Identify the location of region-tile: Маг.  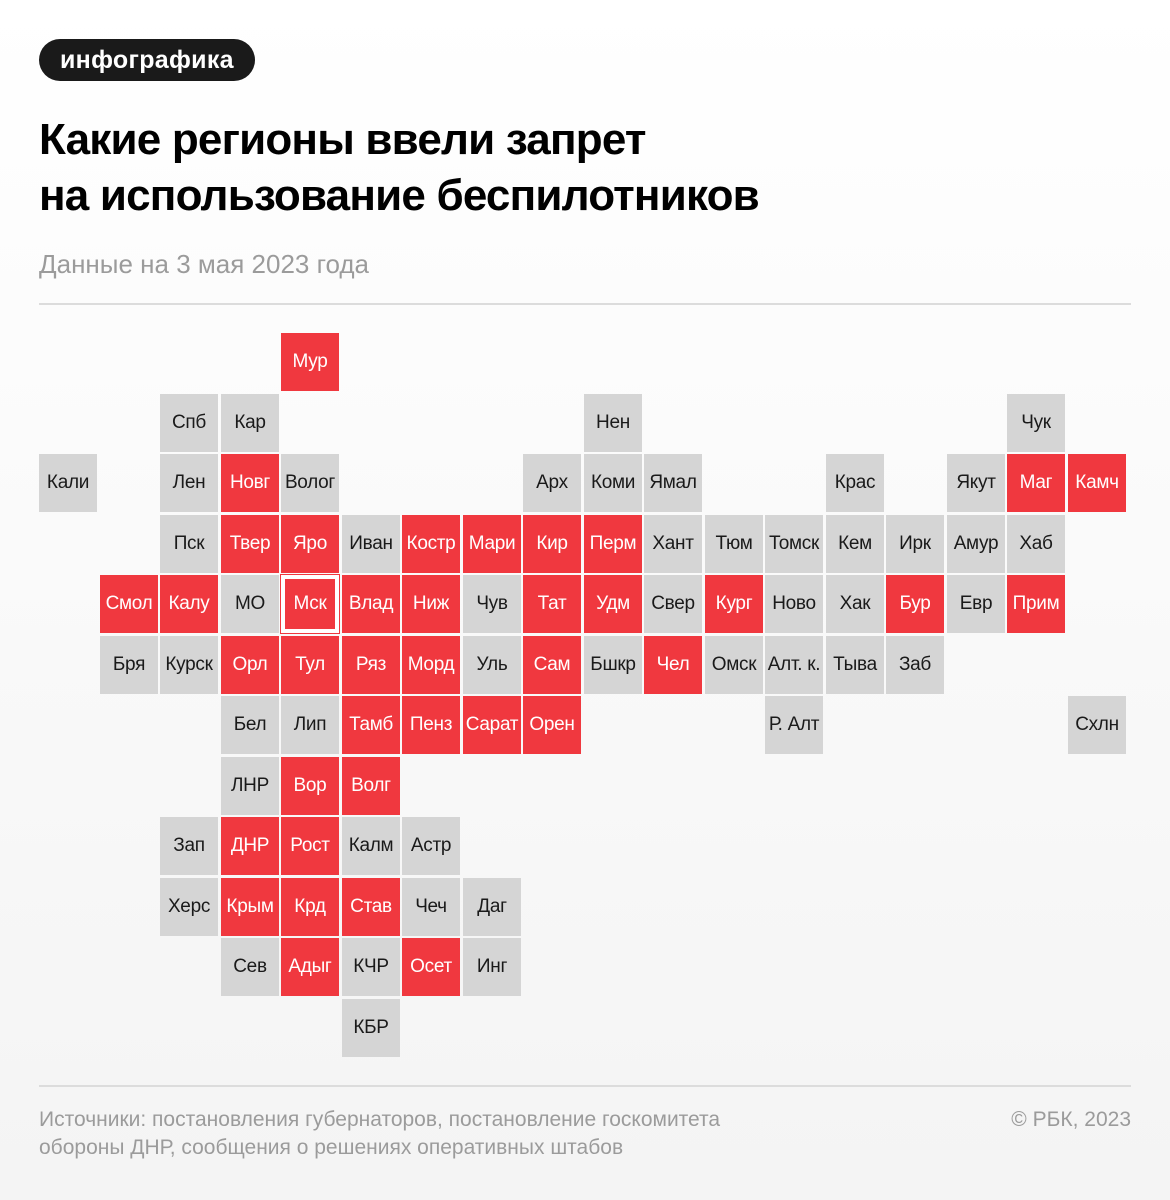
(1036, 483).